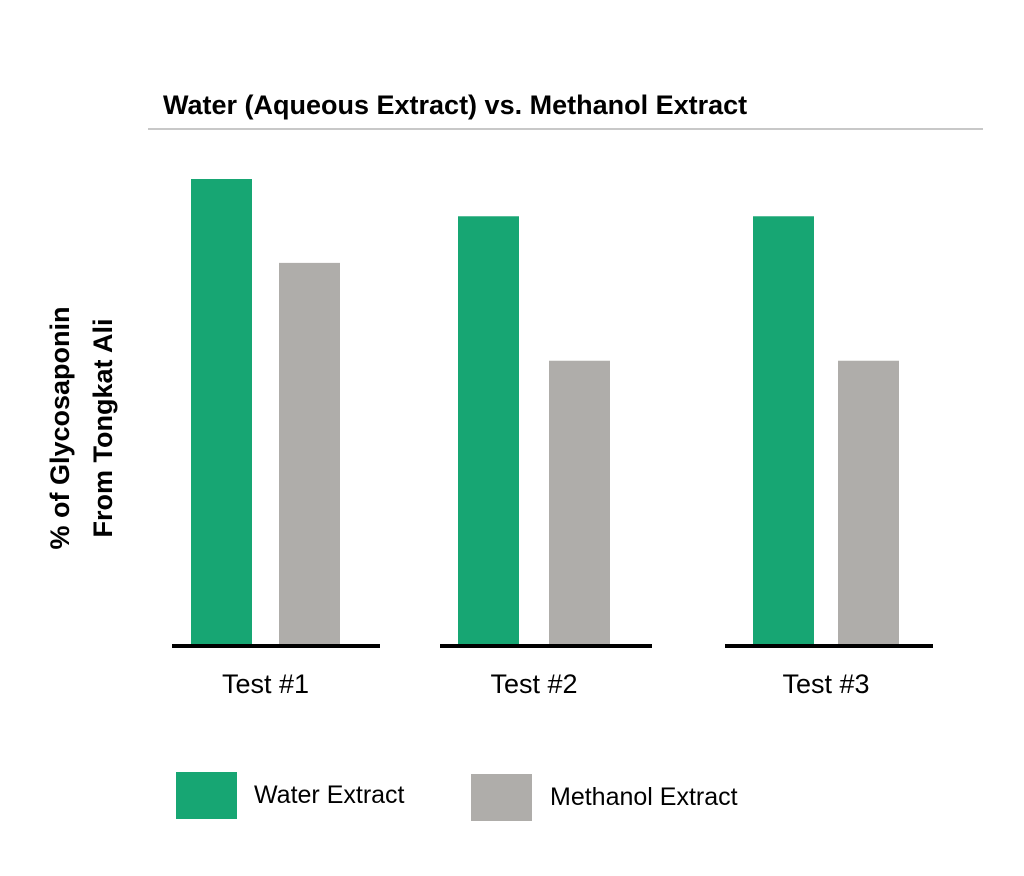  I want to click on legend-label-water: Water Extract, so click(329, 795).